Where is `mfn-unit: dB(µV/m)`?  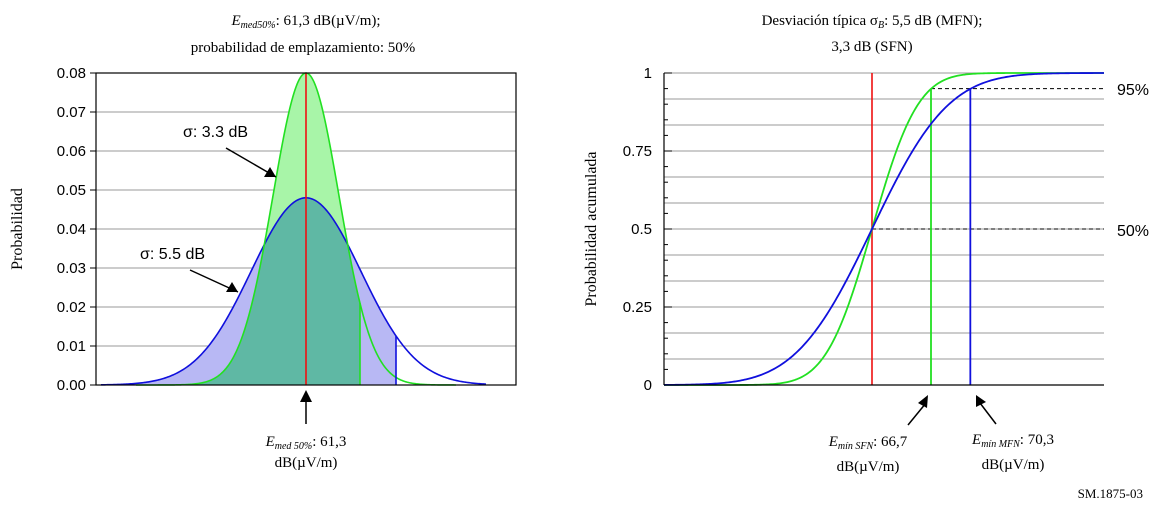 mfn-unit: dB(µV/m) is located at coordinates (1013, 465).